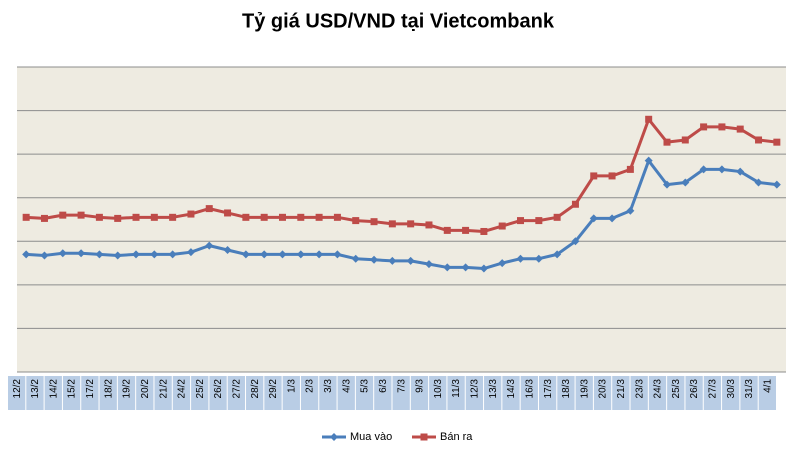 This screenshot has width=797, height=451. Describe the element at coordinates (456, 437) in the screenshot. I see `legend-label: Bán ra` at that location.